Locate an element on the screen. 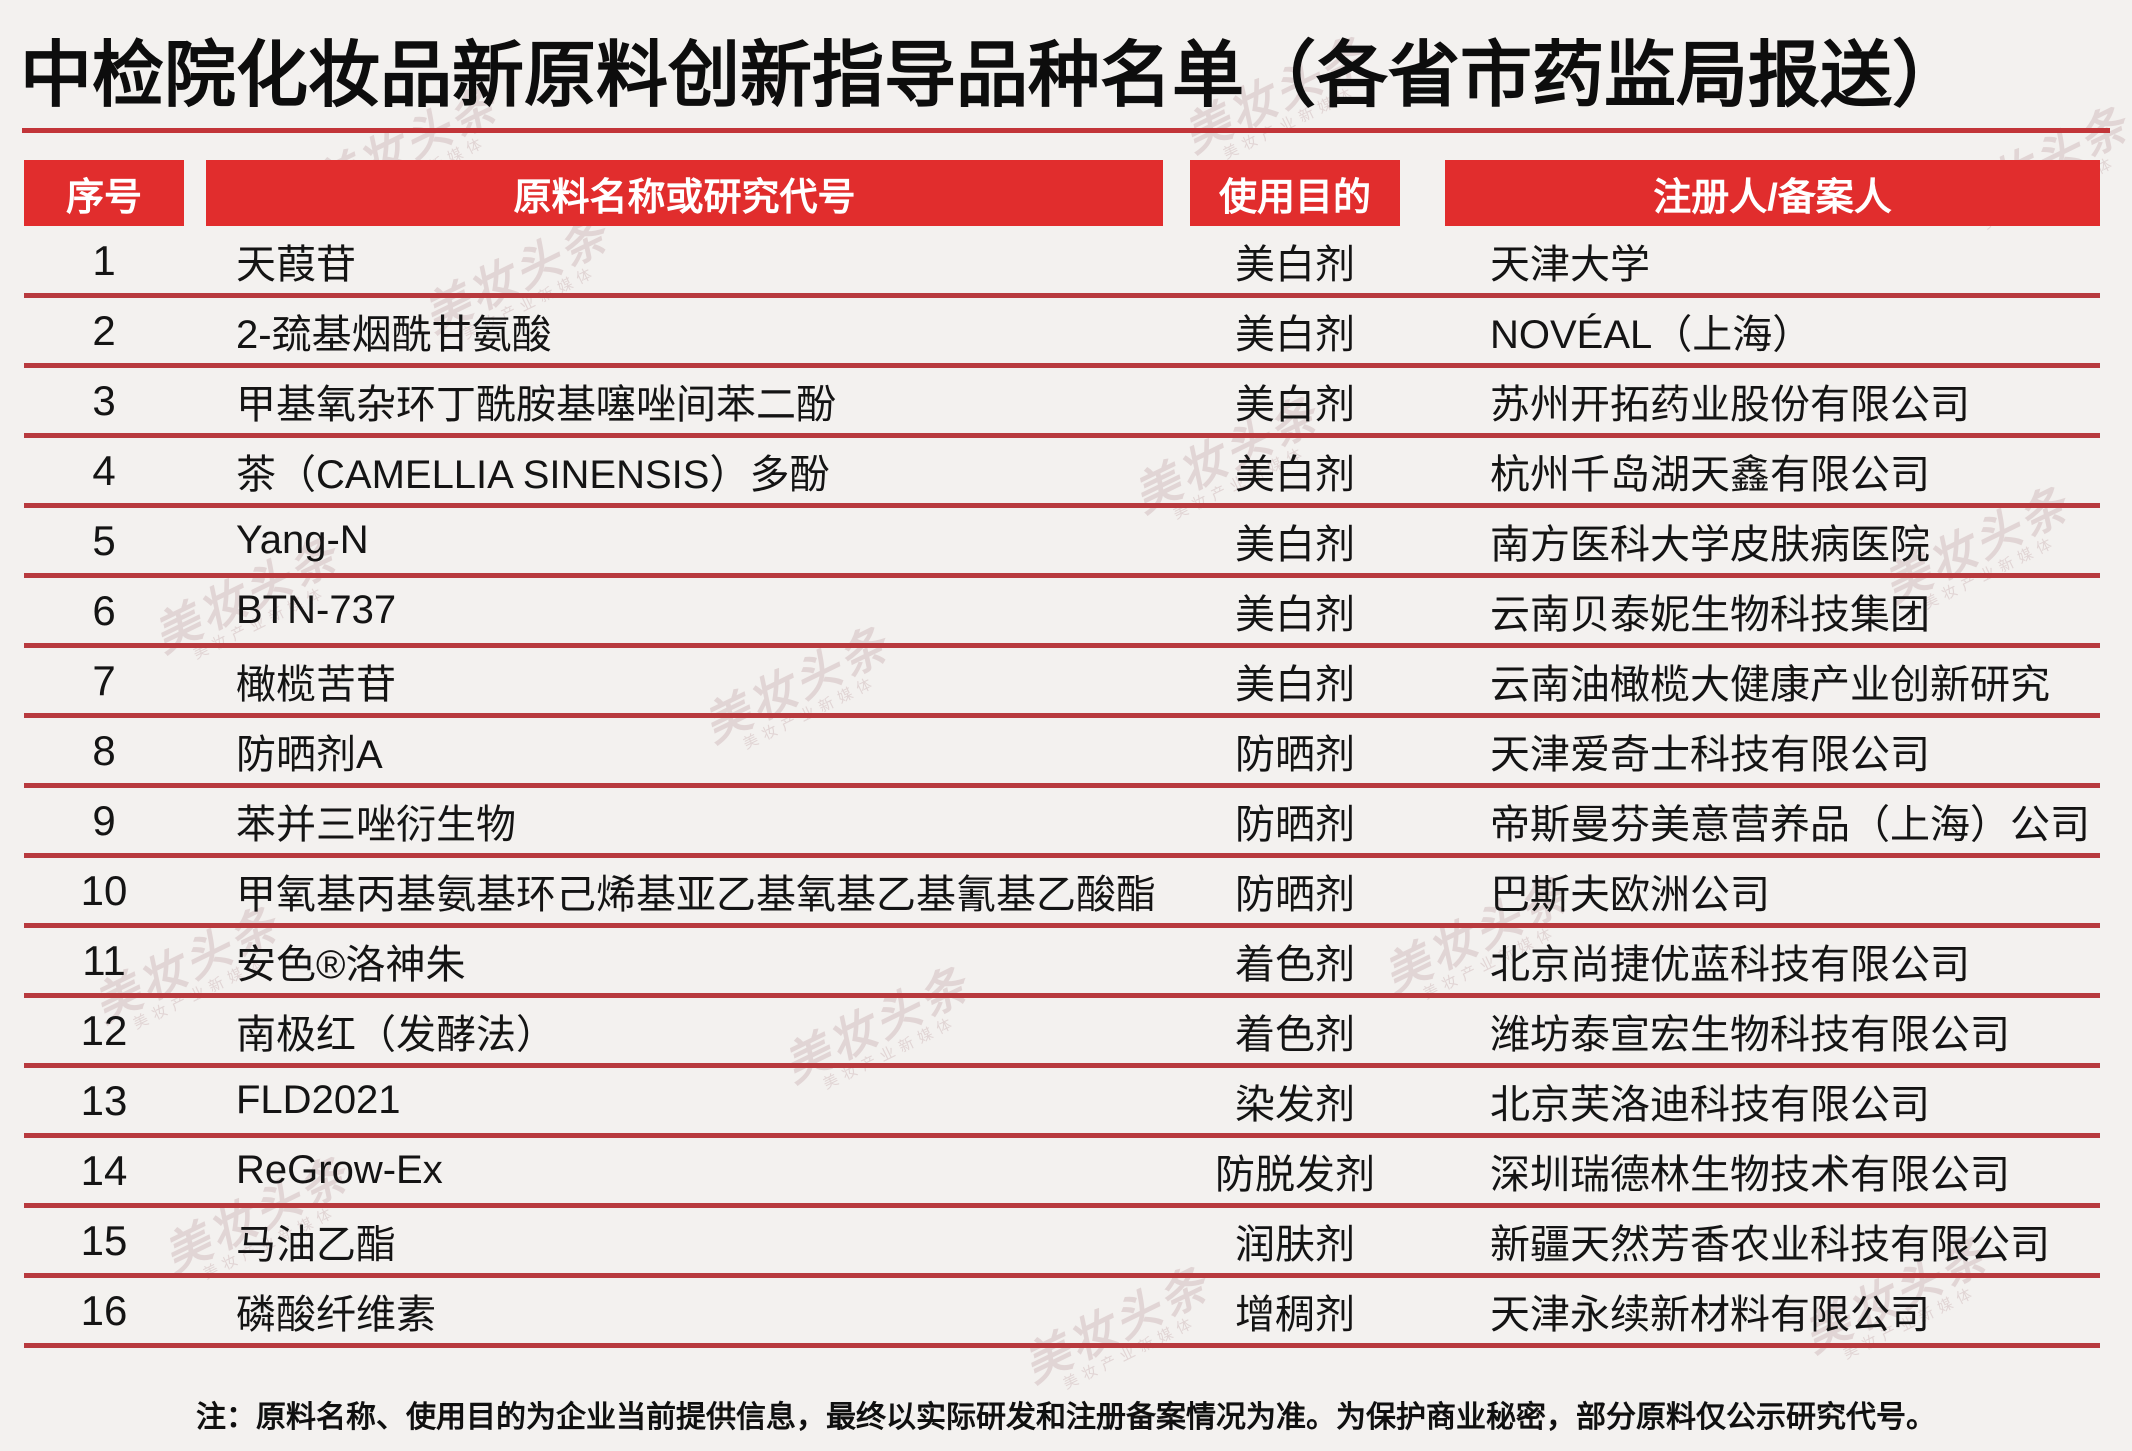  cell-registrant: 苏州开拓药业股份有限公司 is located at coordinates (1730, 404).